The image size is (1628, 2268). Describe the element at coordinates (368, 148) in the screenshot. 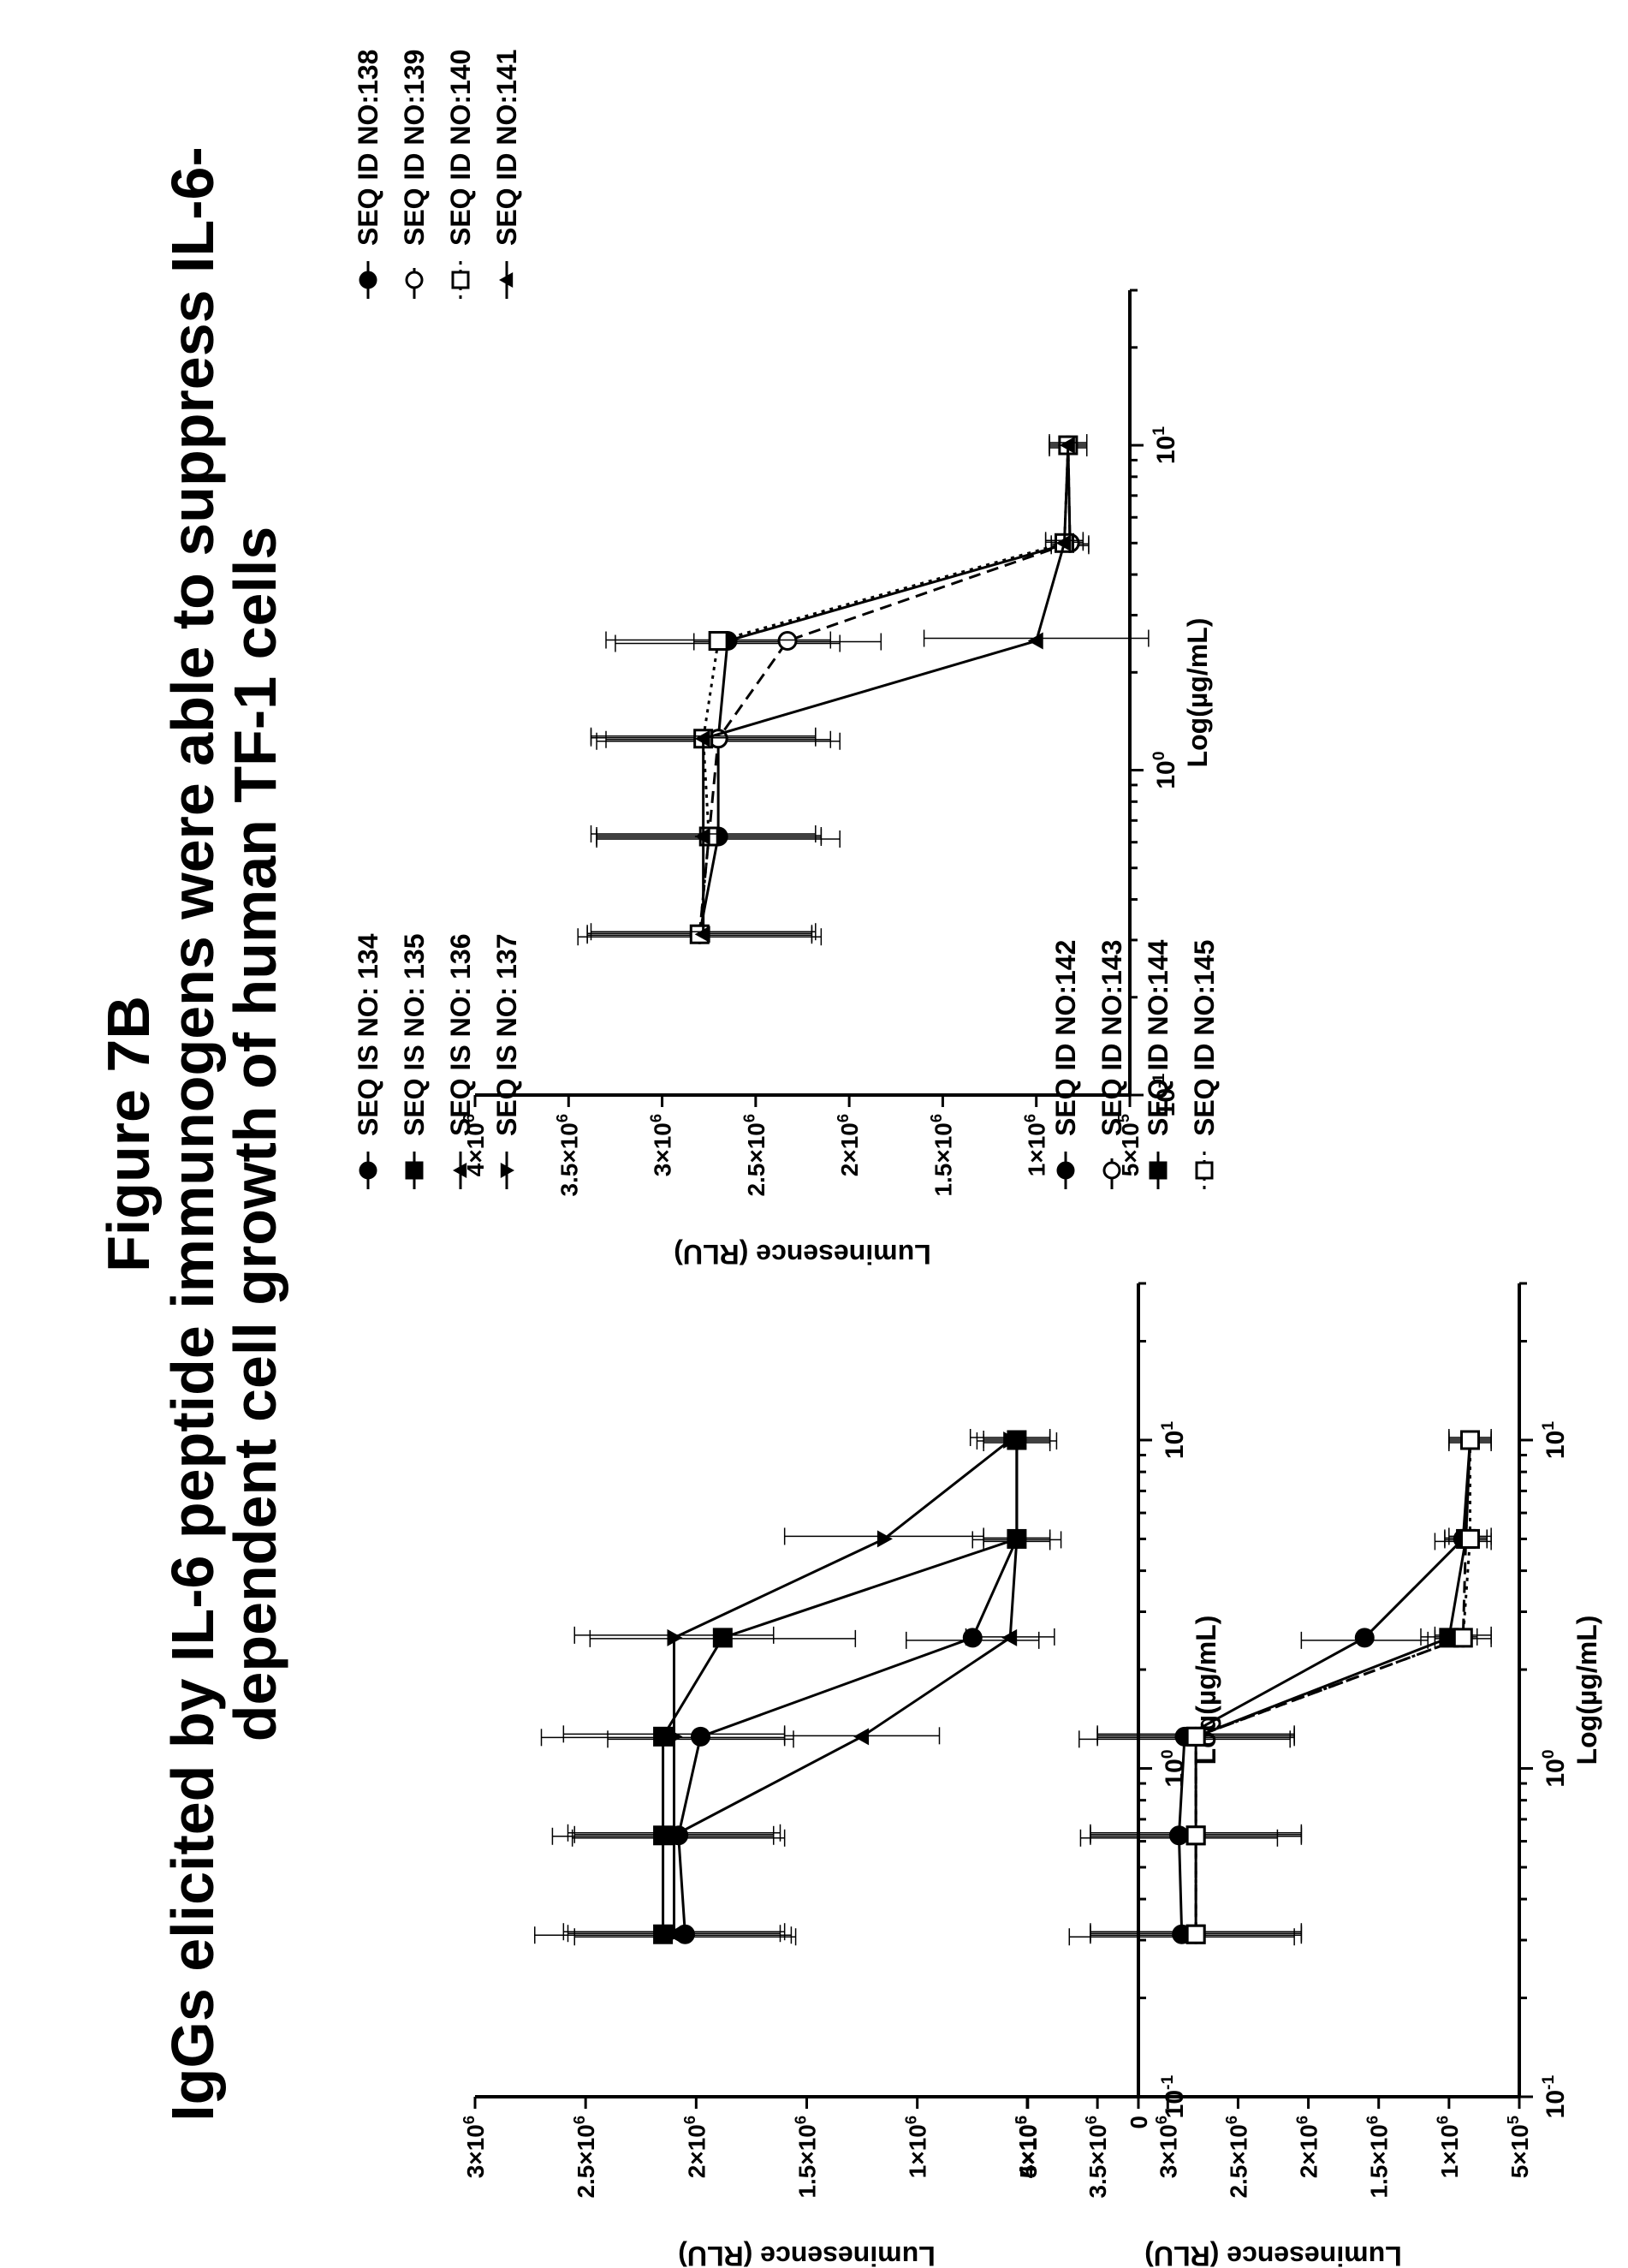

I see `legend-label: SEQ ID NO:138` at that location.